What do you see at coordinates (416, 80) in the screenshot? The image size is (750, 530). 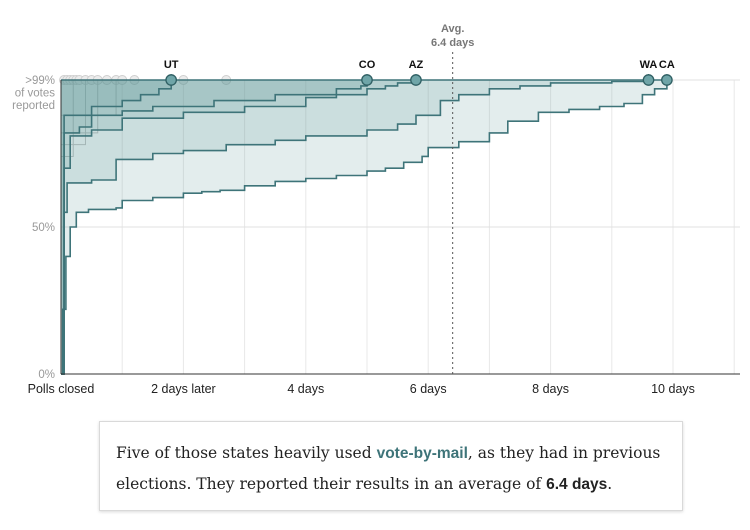 I see `marker-az` at bounding box center [416, 80].